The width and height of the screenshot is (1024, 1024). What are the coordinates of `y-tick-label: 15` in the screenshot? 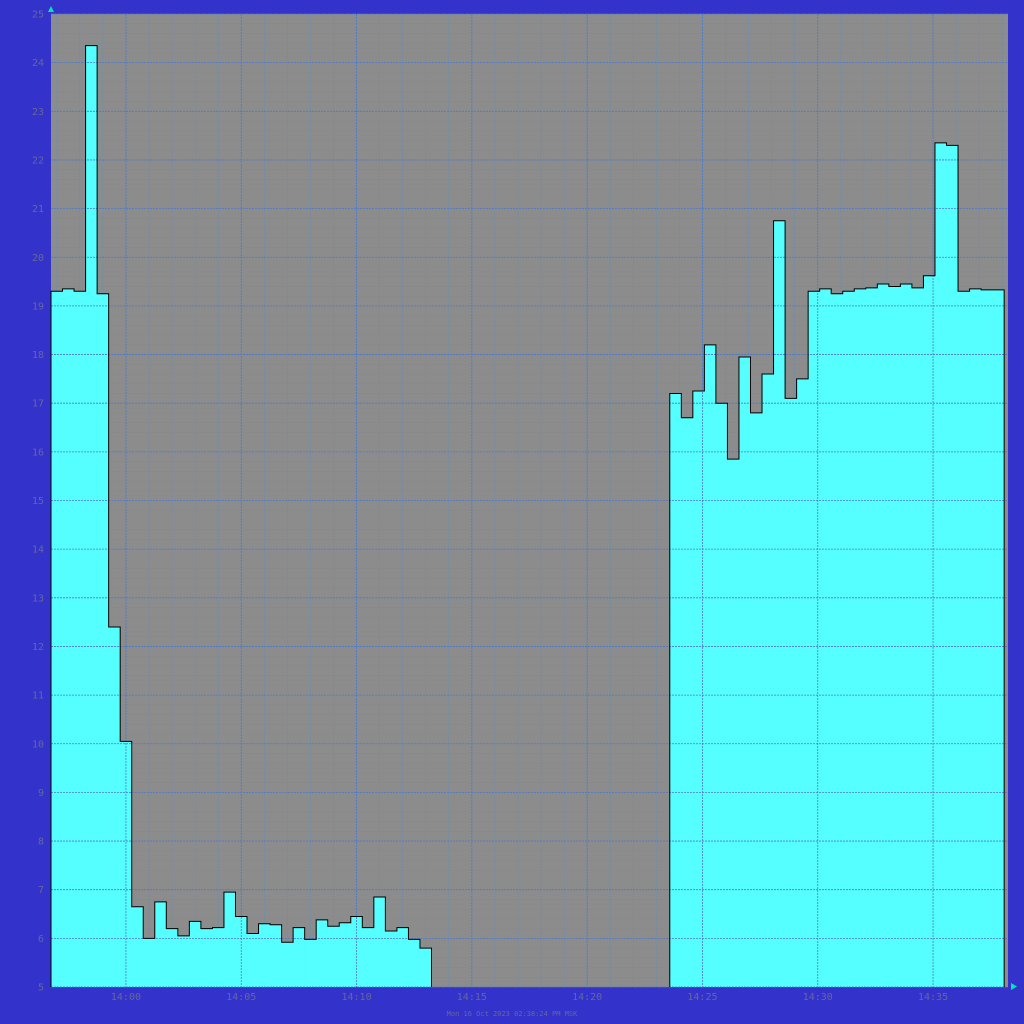 It's located at (38, 501).